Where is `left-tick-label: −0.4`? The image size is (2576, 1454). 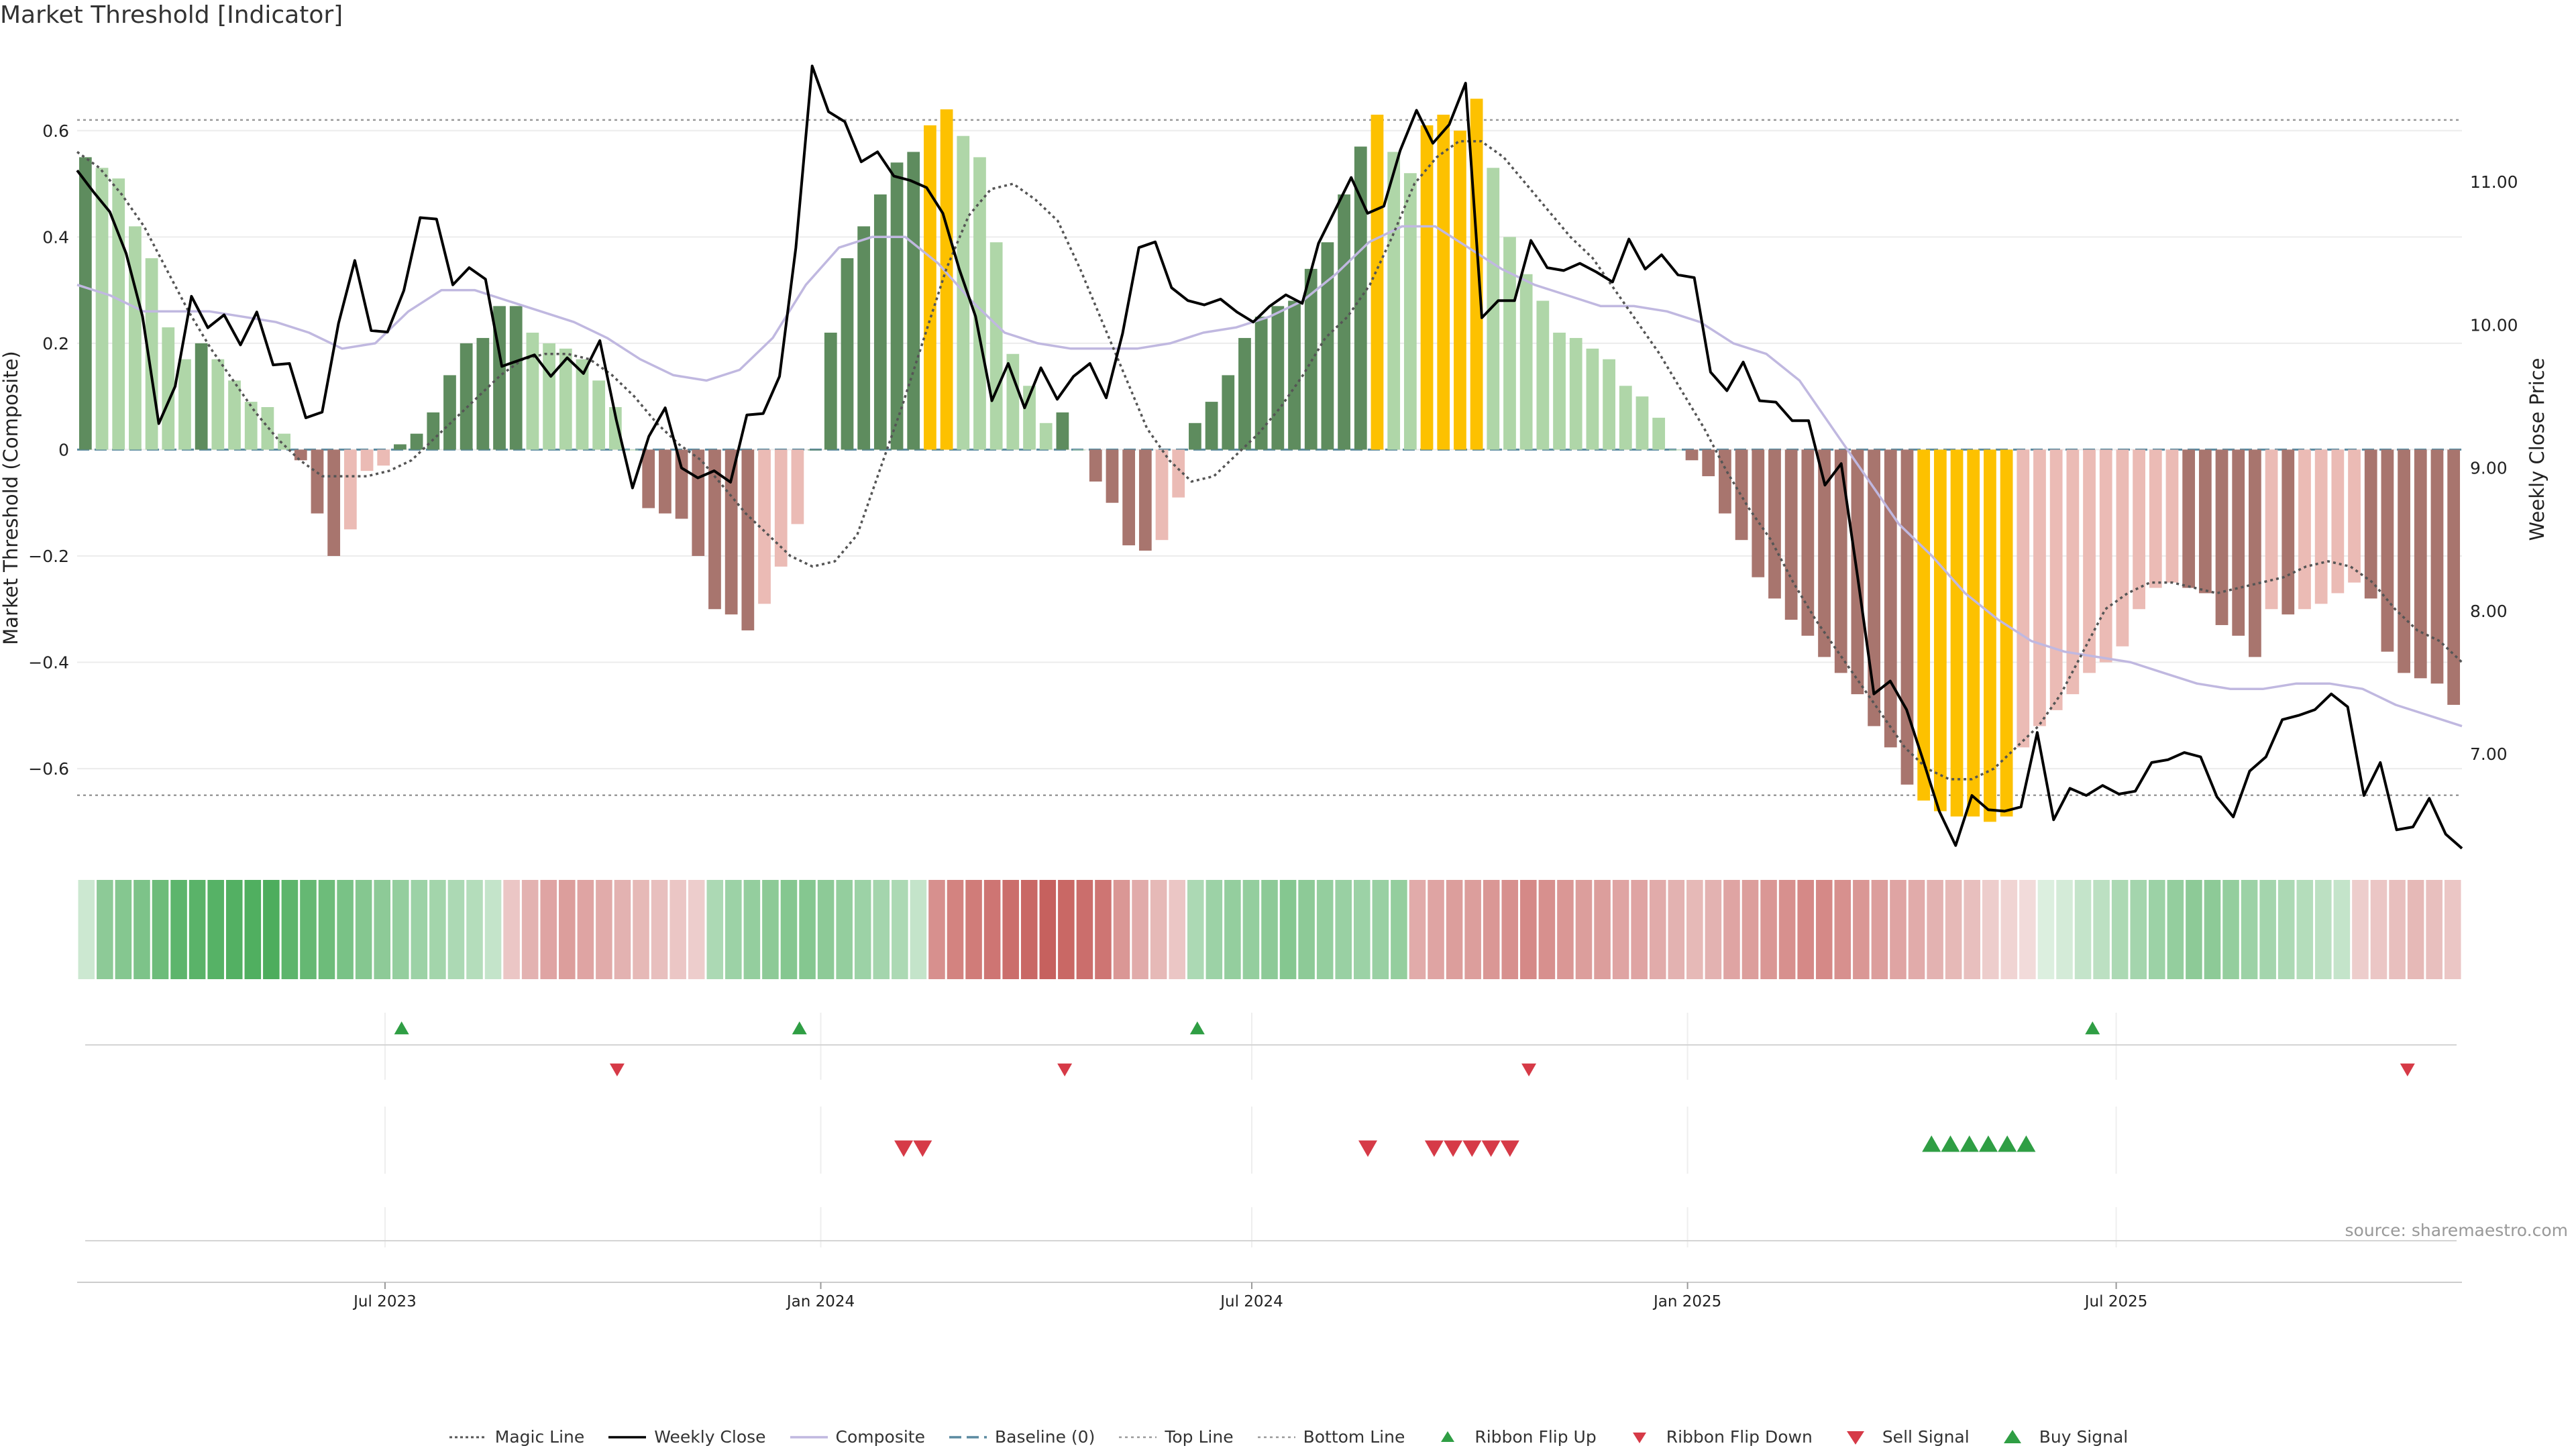 left-tick-label: −0.4 is located at coordinates (48, 663).